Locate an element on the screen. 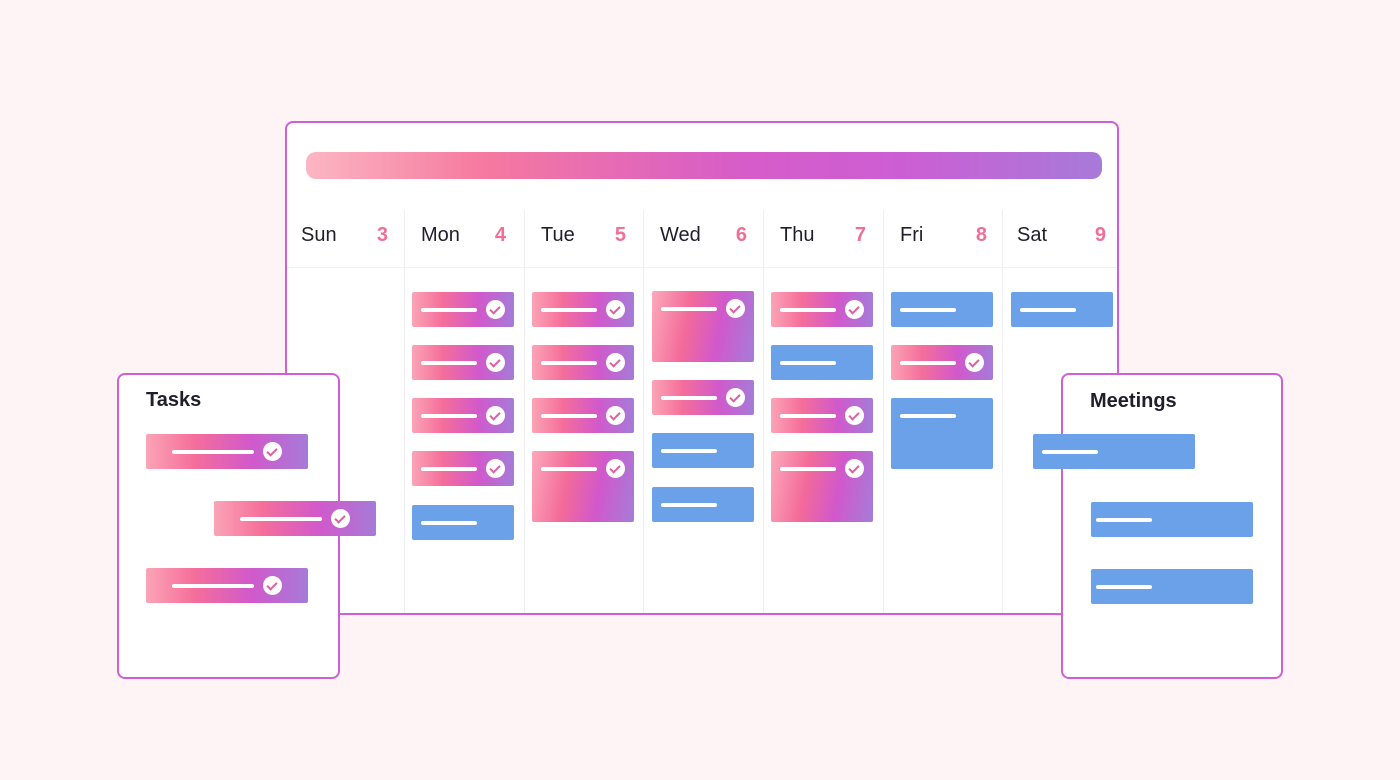 Image resolution: width=1400 pixels, height=780 pixels. day-number-mon: 4 is located at coordinates (500, 235).